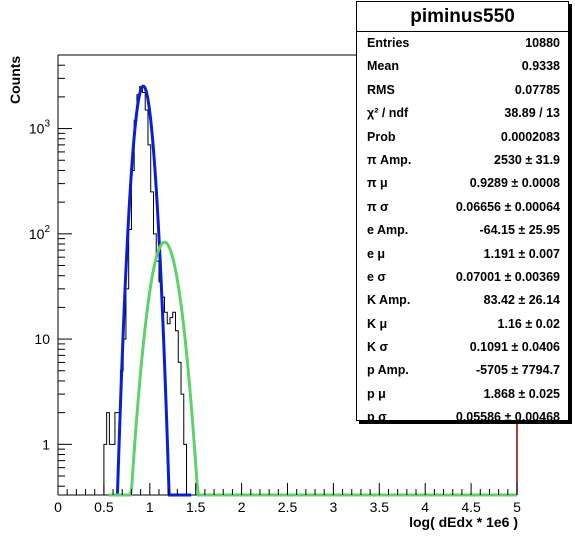 The width and height of the screenshot is (575, 551). What do you see at coordinates (462, 113) in the screenshot?
I see `stats-row: χ² / ndf 38.89 / 13` at bounding box center [462, 113].